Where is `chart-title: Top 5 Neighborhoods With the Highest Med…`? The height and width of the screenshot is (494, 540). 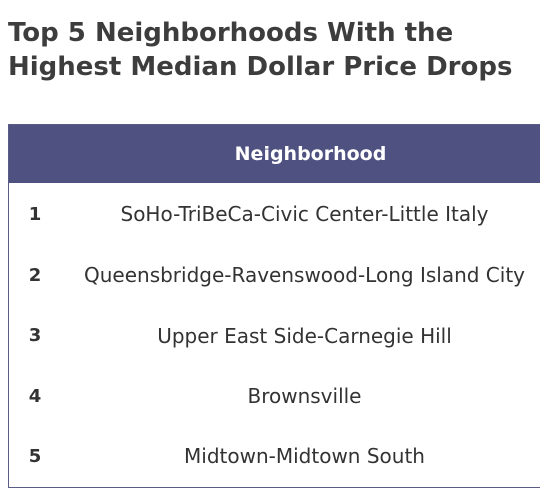
chart-title: Top 5 Neighborhoods With the Highest Med… is located at coordinates (260, 50).